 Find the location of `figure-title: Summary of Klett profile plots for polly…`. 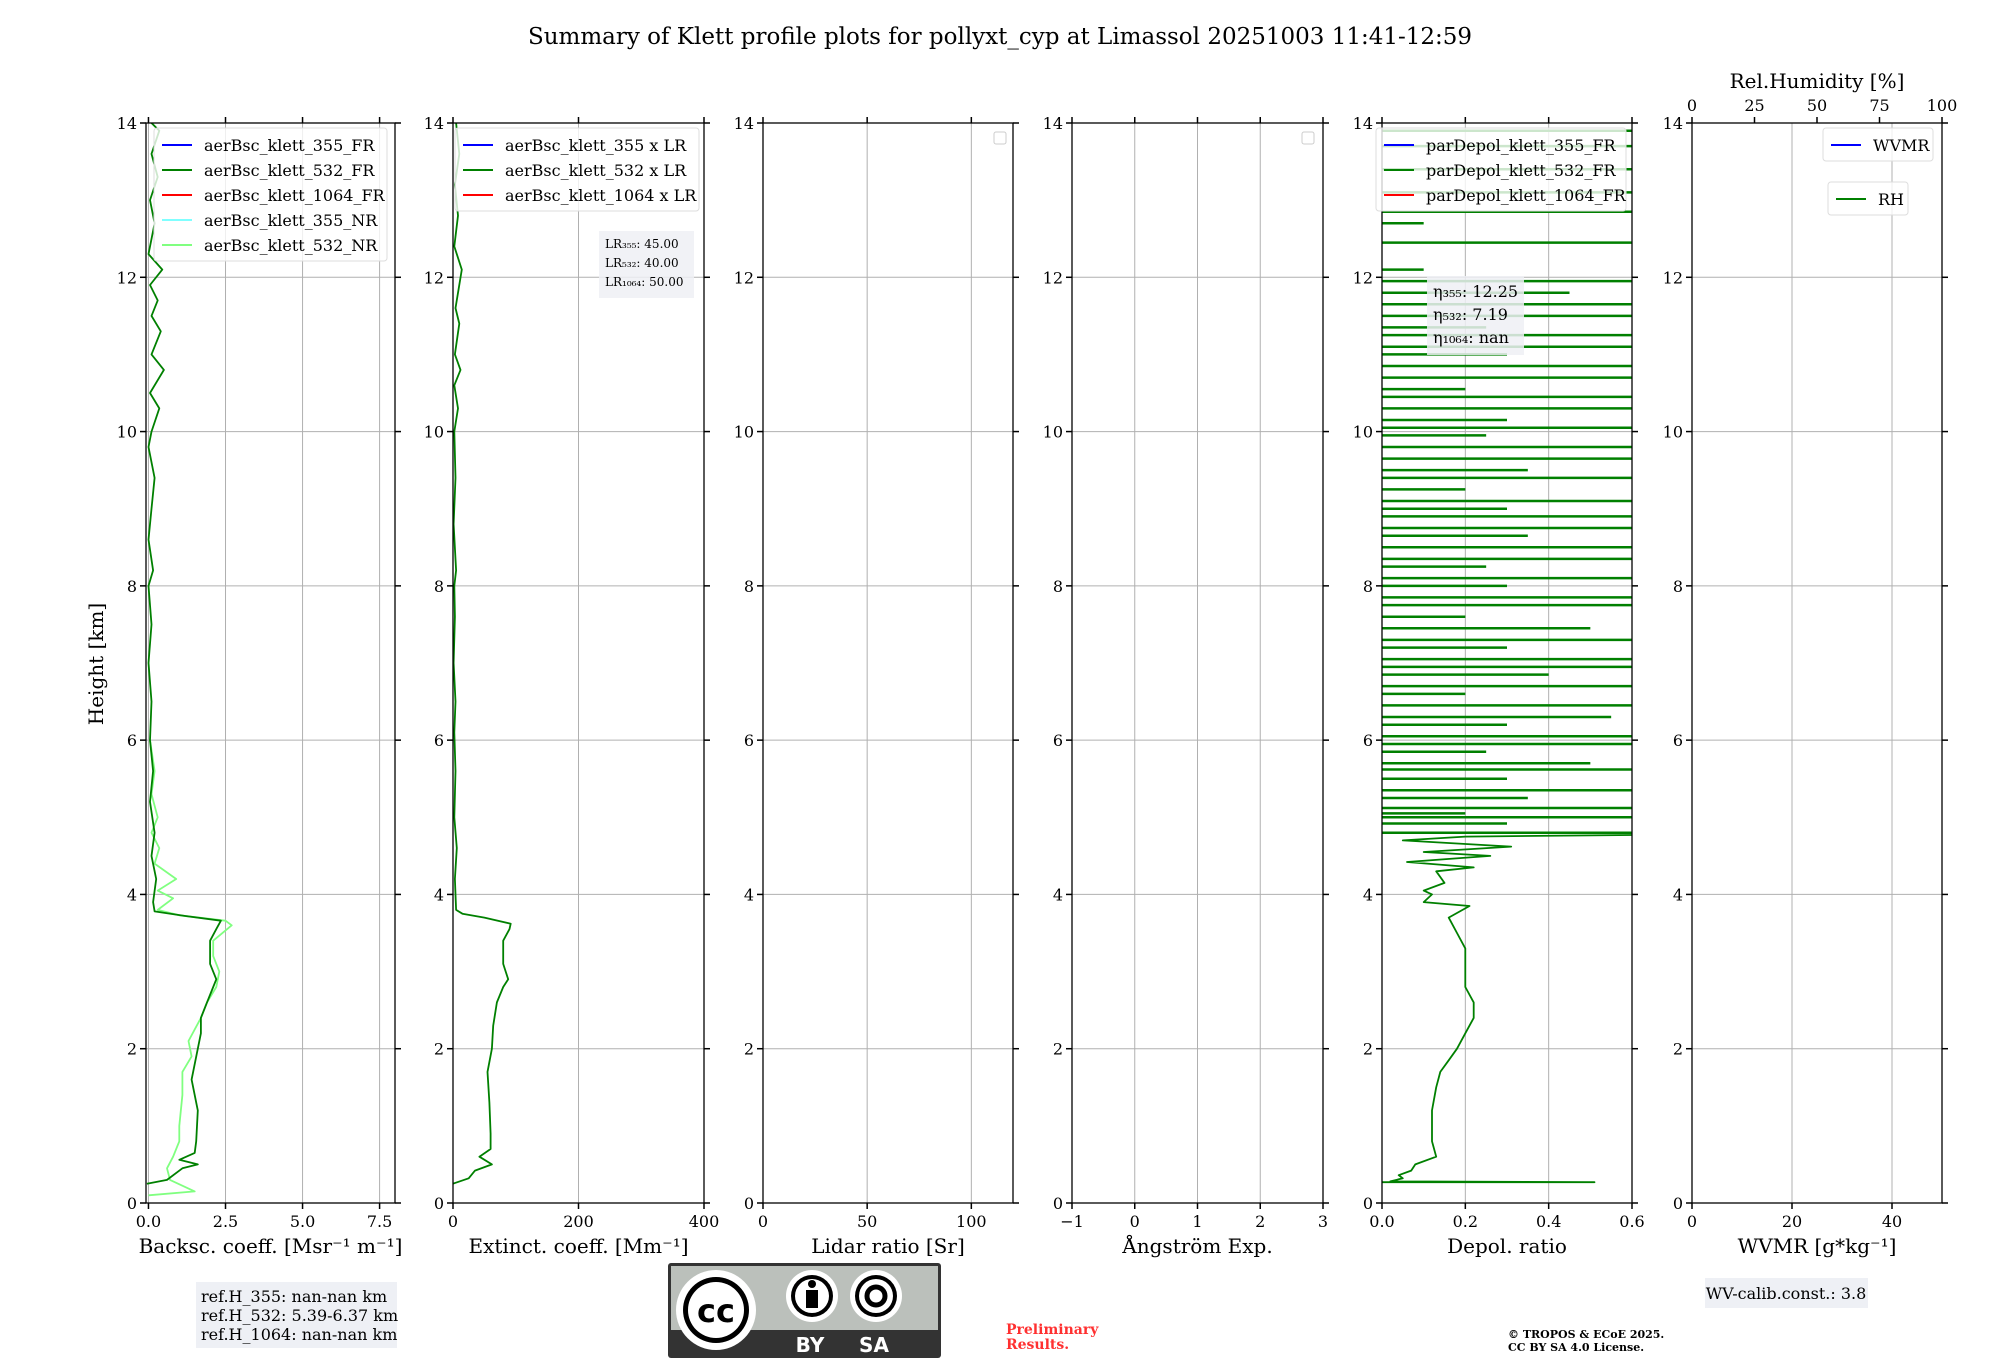

figure-title: Summary of Klett profile plots for polly… is located at coordinates (1000, 37).